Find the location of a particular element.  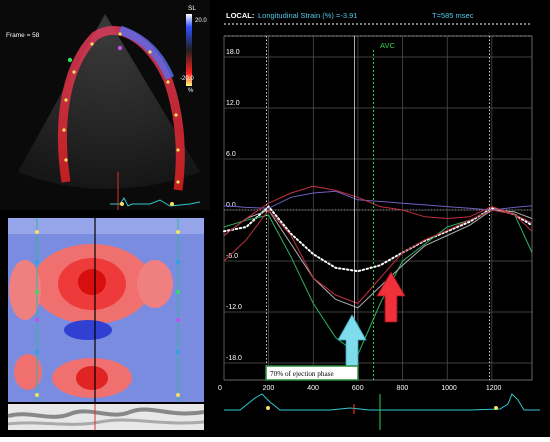

red-up-arrow-icon is located at coordinates (391, 297).